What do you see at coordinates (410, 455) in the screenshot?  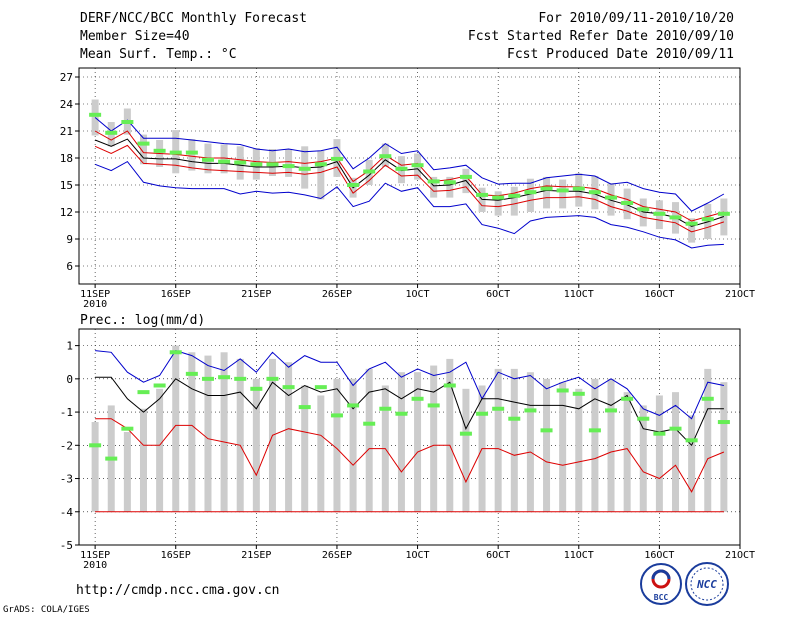 I see `prec-series-min` at bounding box center [410, 455].